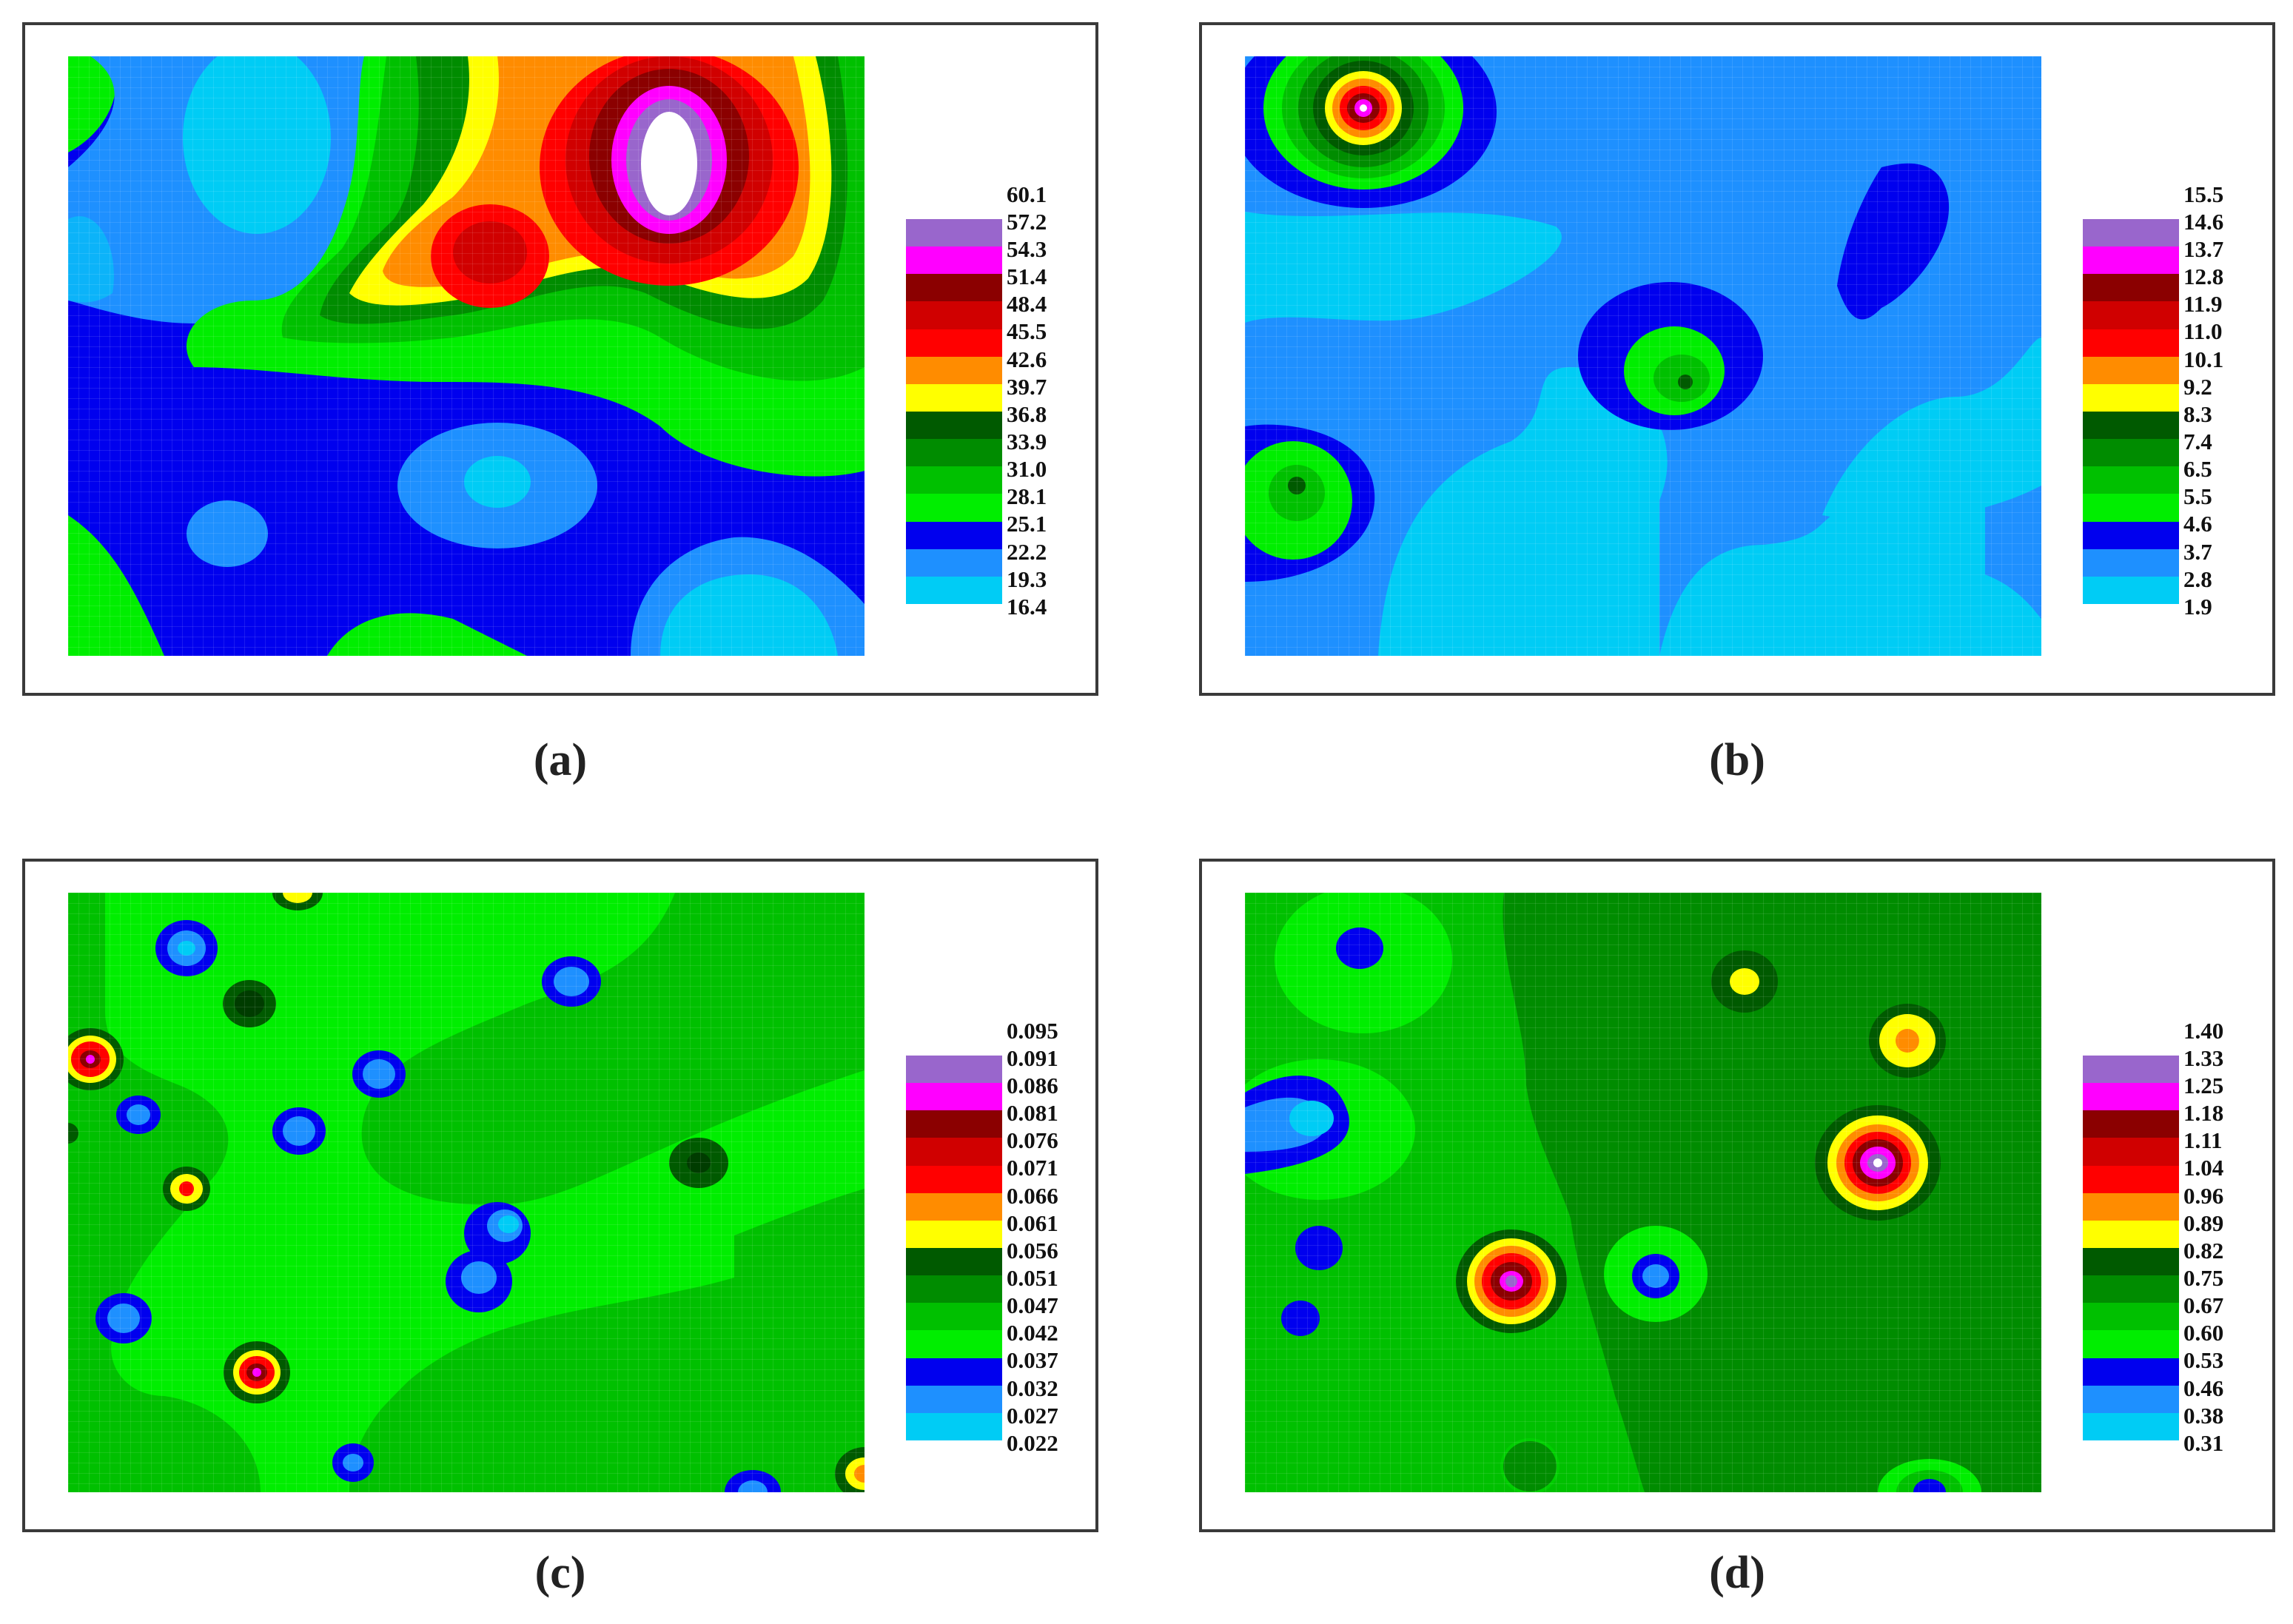 This screenshot has height=1624, width=2293. I want to click on colorbar-label: 1.40, so click(2203, 1030).